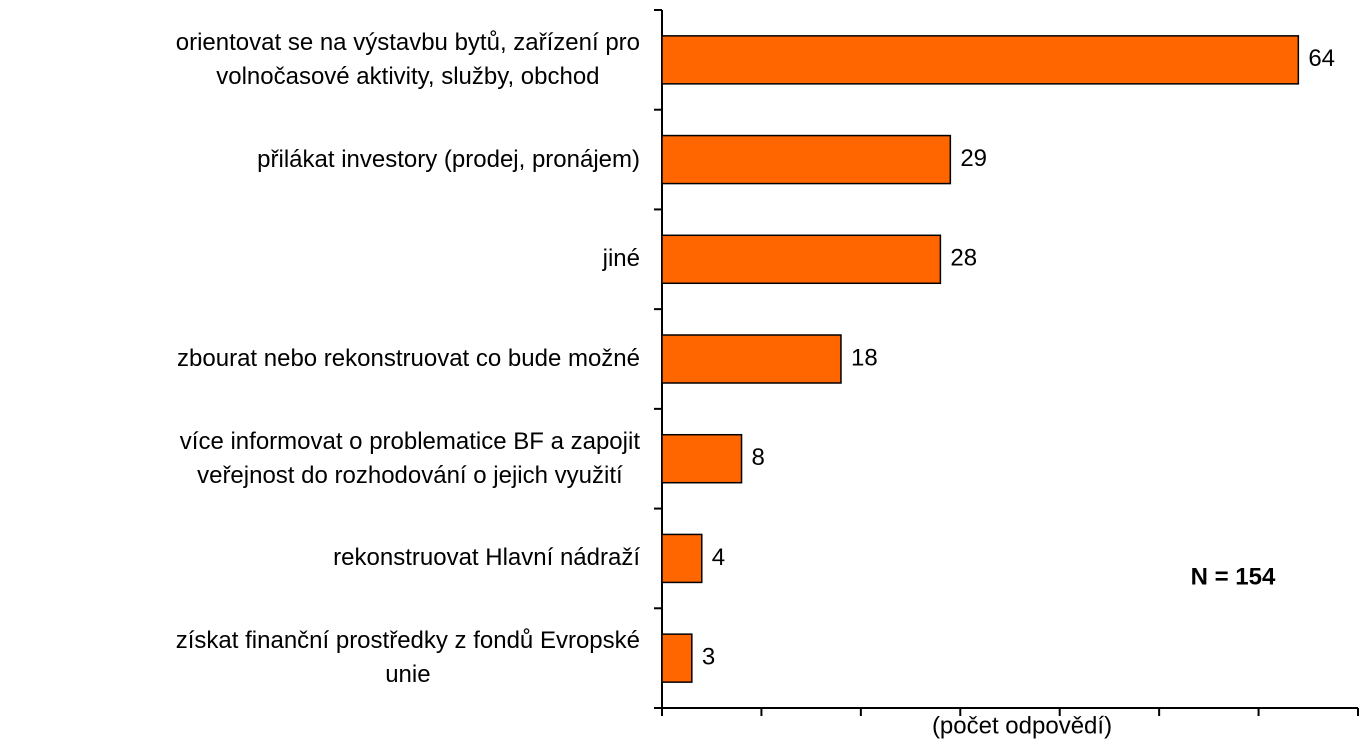 Image resolution: width=1361 pixels, height=747 pixels. What do you see at coordinates (1321, 58) in the screenshot?
I see `value-label: 64` at bounding box center [1321, 58].